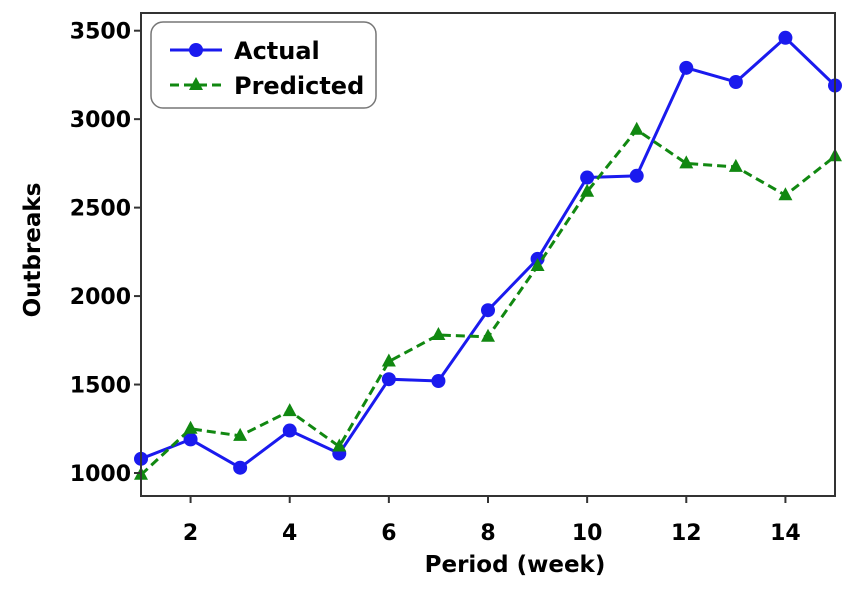 The width and height of the screenshot is (848, 595). I want to click on legend: Actual Predicted, so click(263, 65).